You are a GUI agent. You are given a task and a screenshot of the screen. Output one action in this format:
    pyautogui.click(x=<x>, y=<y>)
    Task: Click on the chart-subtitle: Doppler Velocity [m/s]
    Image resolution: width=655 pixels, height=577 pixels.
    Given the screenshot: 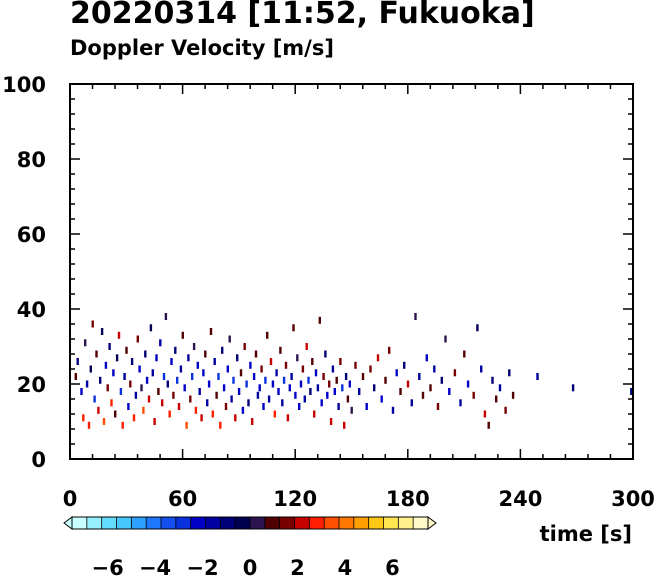 What is the action you would take?
    pyautogui.click(x=202, y=48)
    